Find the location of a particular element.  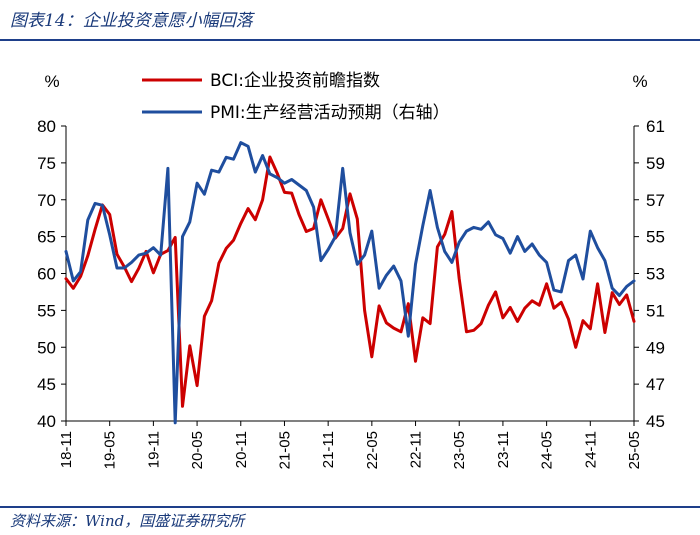

x-tick-label: 23-05 is located at coordinates (459, 450).